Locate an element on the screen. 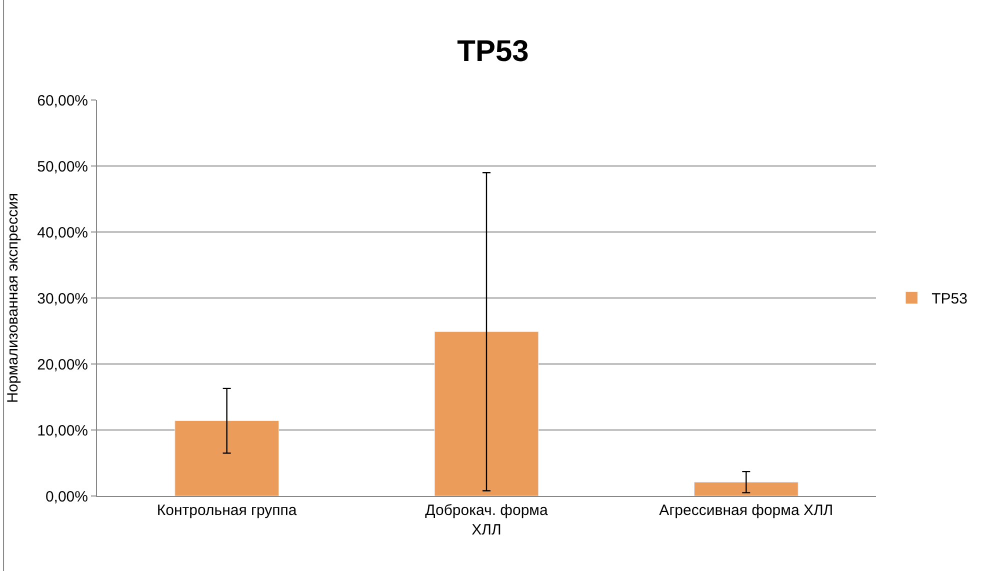 The height and width of the screenshot is (571, 986). x-tick-label: Доброкач. форма ХЛЛ is located at coordinates (486, 520).